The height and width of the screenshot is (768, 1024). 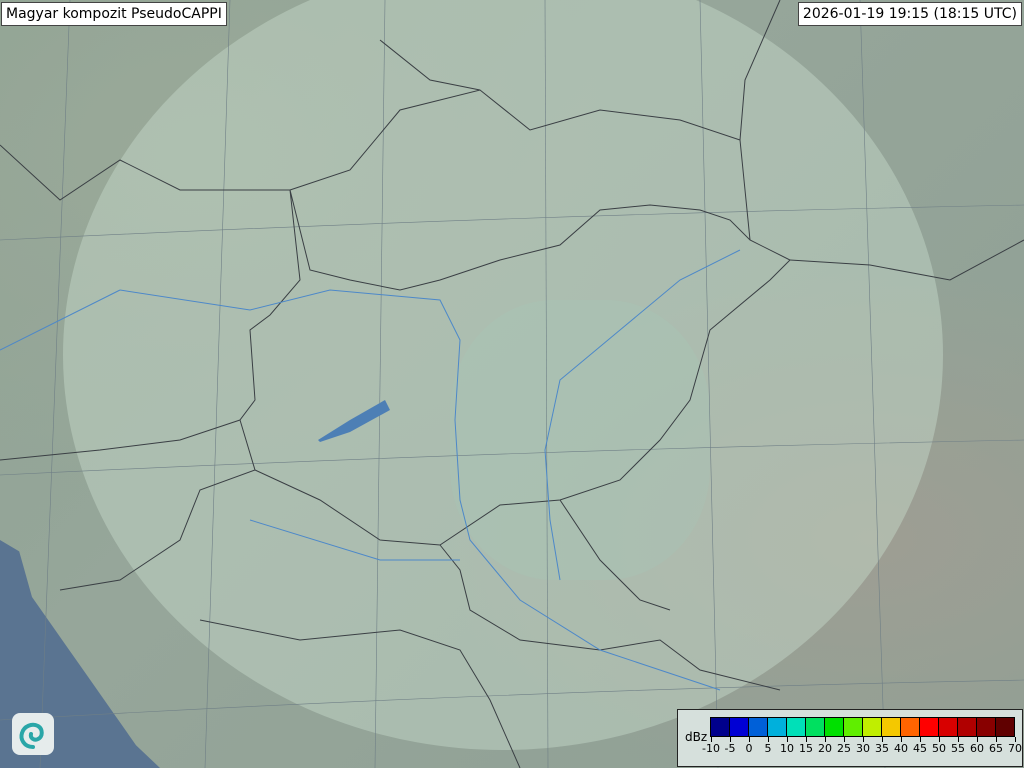 I want to click on tick-label: 25, so click(x=844, y=748).